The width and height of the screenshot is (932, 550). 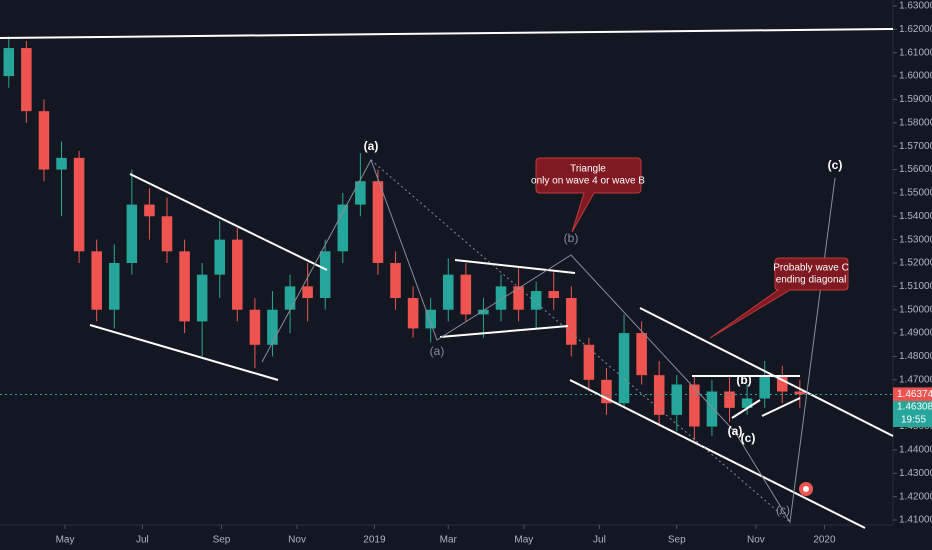 I want to click on y-tick-label: 1.59000, so click(x=915, y=99).